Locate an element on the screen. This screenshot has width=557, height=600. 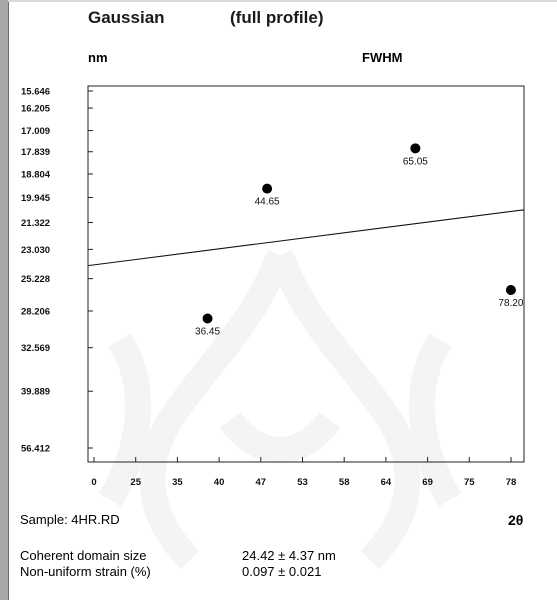
data-point-label: 78.20 is located at coordinates (510, 303).